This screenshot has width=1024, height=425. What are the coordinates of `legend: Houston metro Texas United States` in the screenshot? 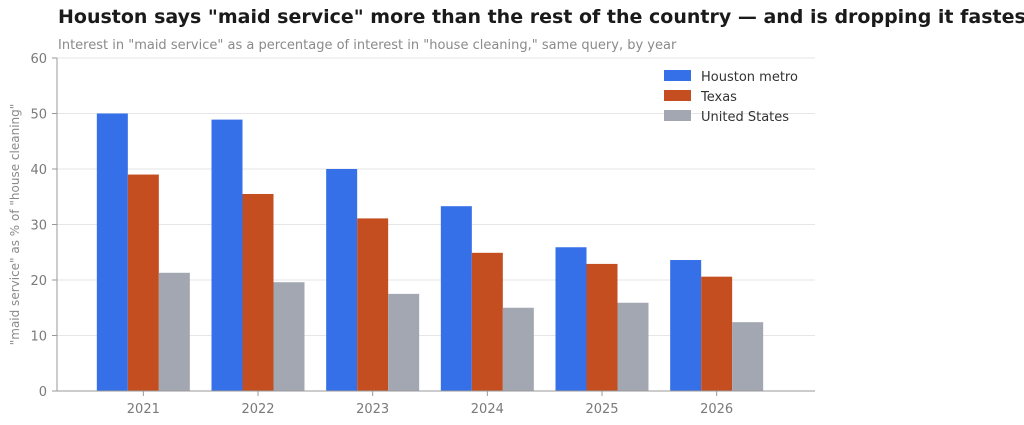 It's located at (731, 97).